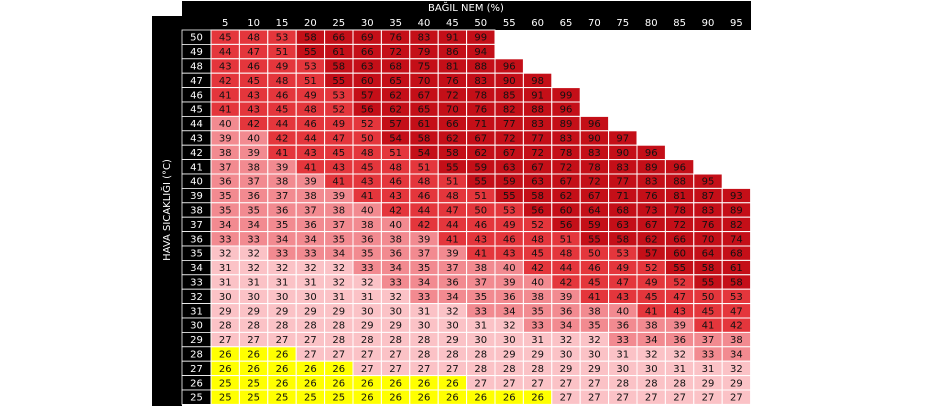 The width and height of the screenshot is (930, 410). What do you see at coordinates (566, 139) in the screenshot?
I see `cell-value: 83` at bounding box center [566, 139].